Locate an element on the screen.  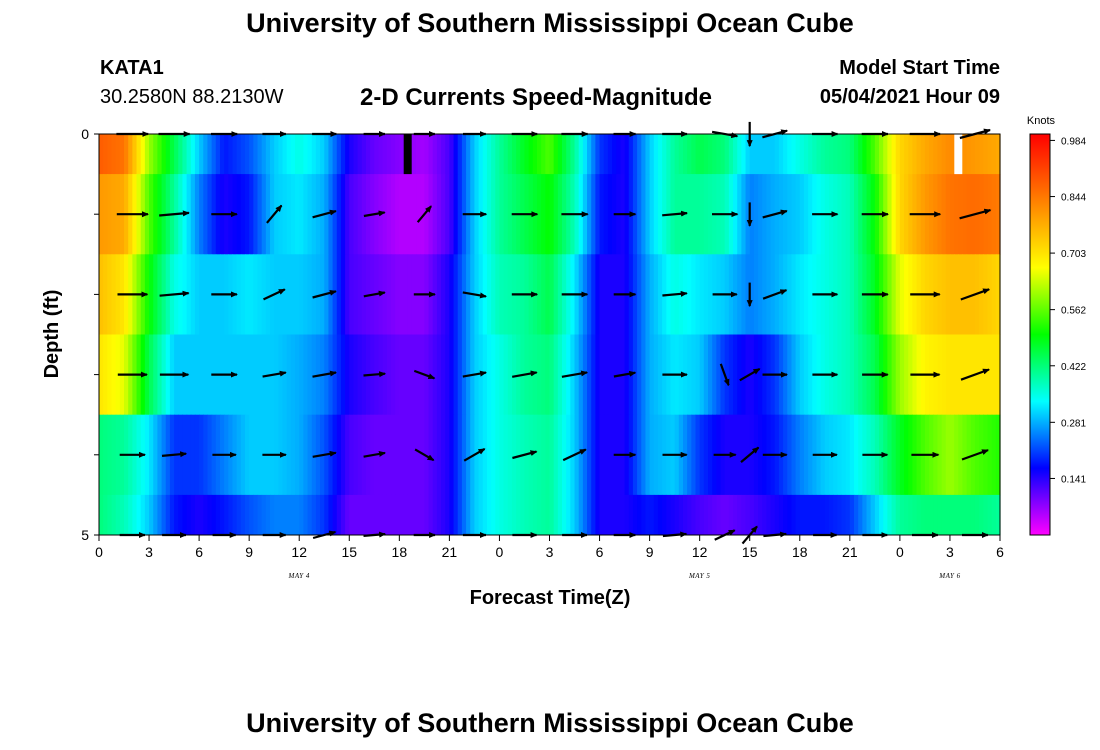
gap-layer is located at coordinates (683, 154).